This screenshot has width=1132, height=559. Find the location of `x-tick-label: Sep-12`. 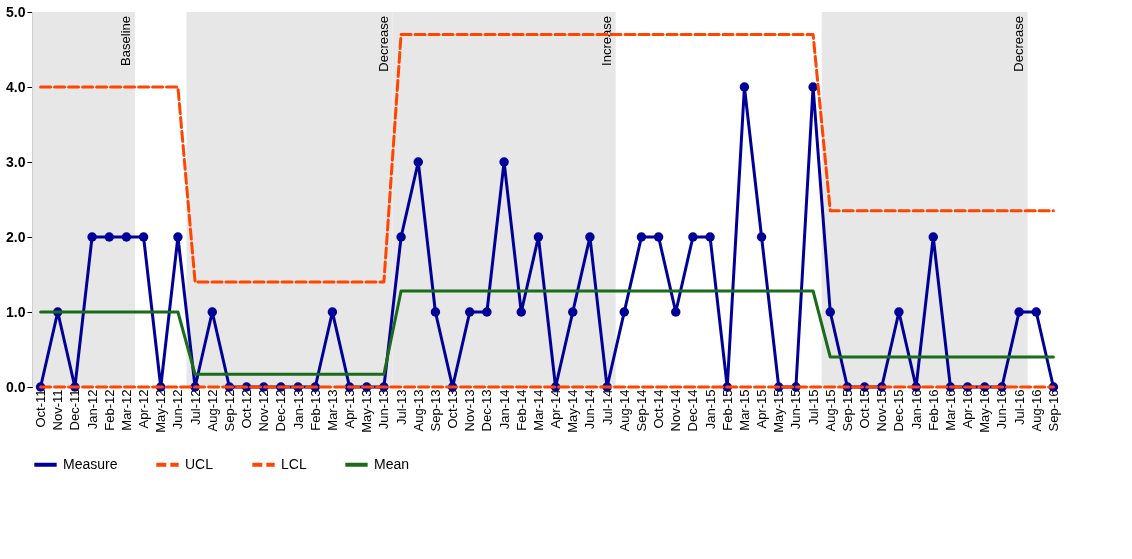

x-tick-label: Sep-12 is located at coordinates (229, 410).